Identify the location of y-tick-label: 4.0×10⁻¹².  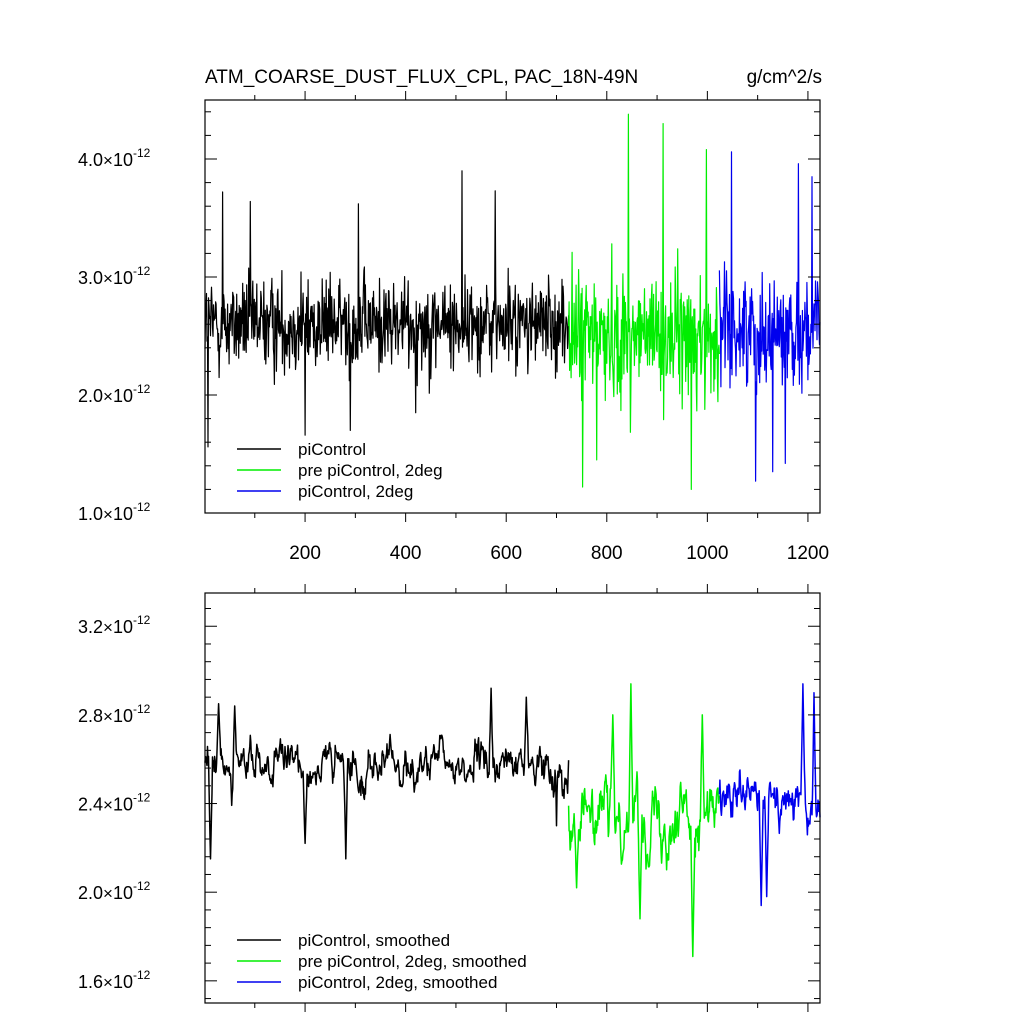
(114, 158).